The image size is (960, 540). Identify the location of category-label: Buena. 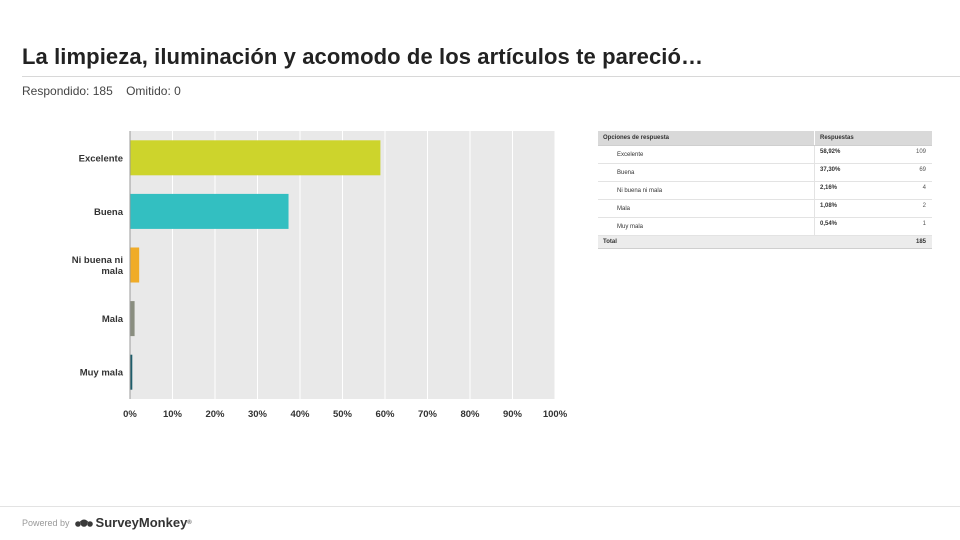
(109, 212).